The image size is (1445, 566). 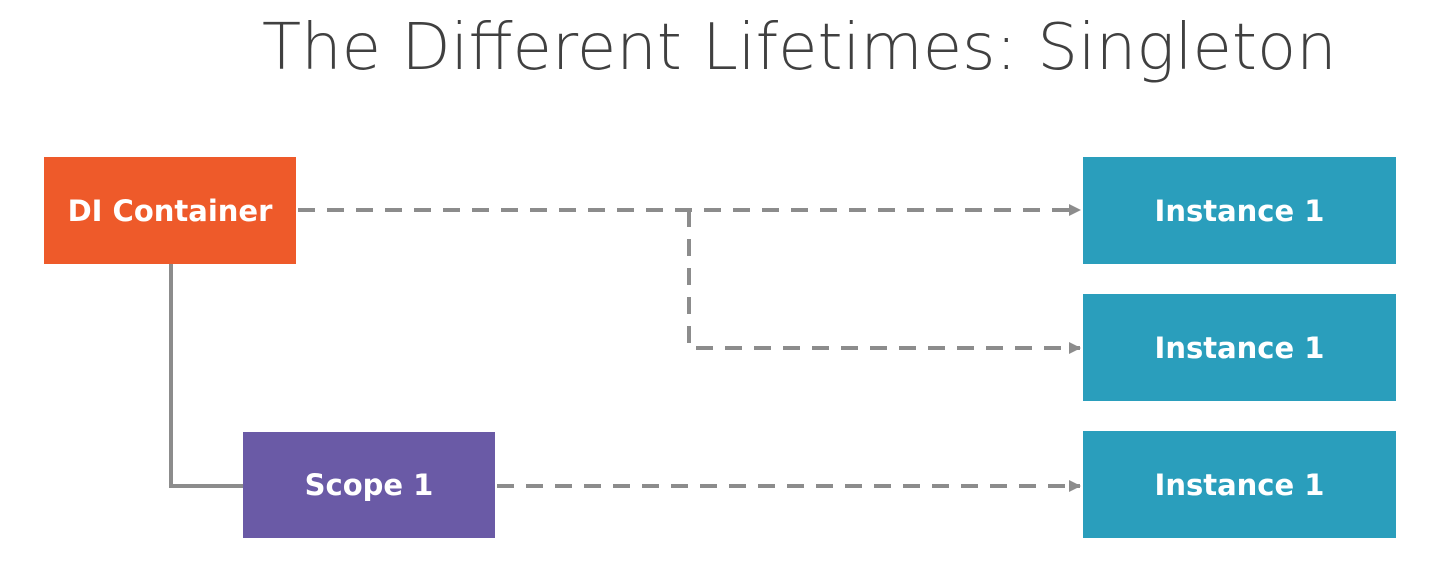 I want to click on page-title: The Different Lifetimes: Singleton, so click(x=799, y=48).